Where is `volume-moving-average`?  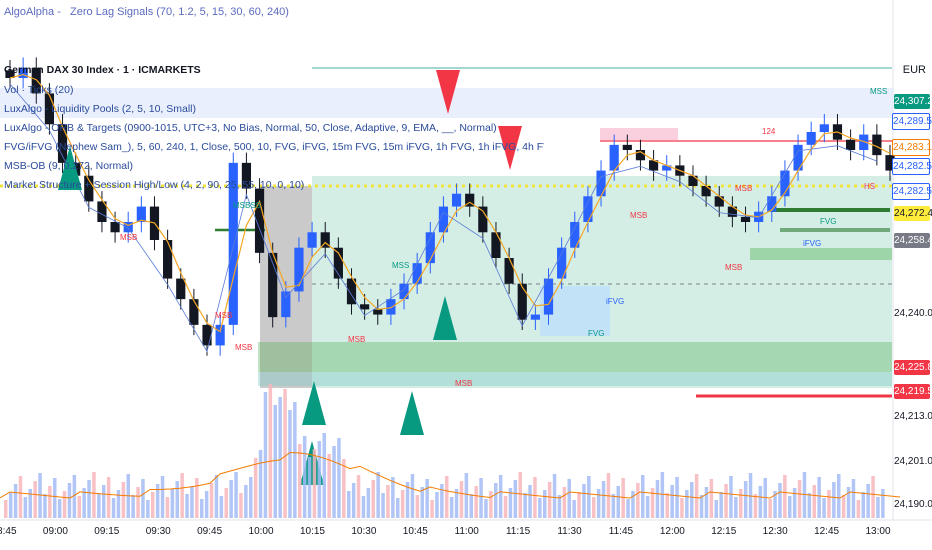 volume-moving-average is located at coordinates (450, 475).